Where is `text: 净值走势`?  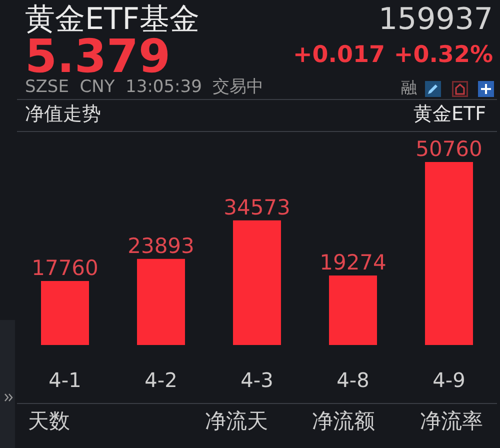
text: 净值走势 is located at coordinates (63, 114).